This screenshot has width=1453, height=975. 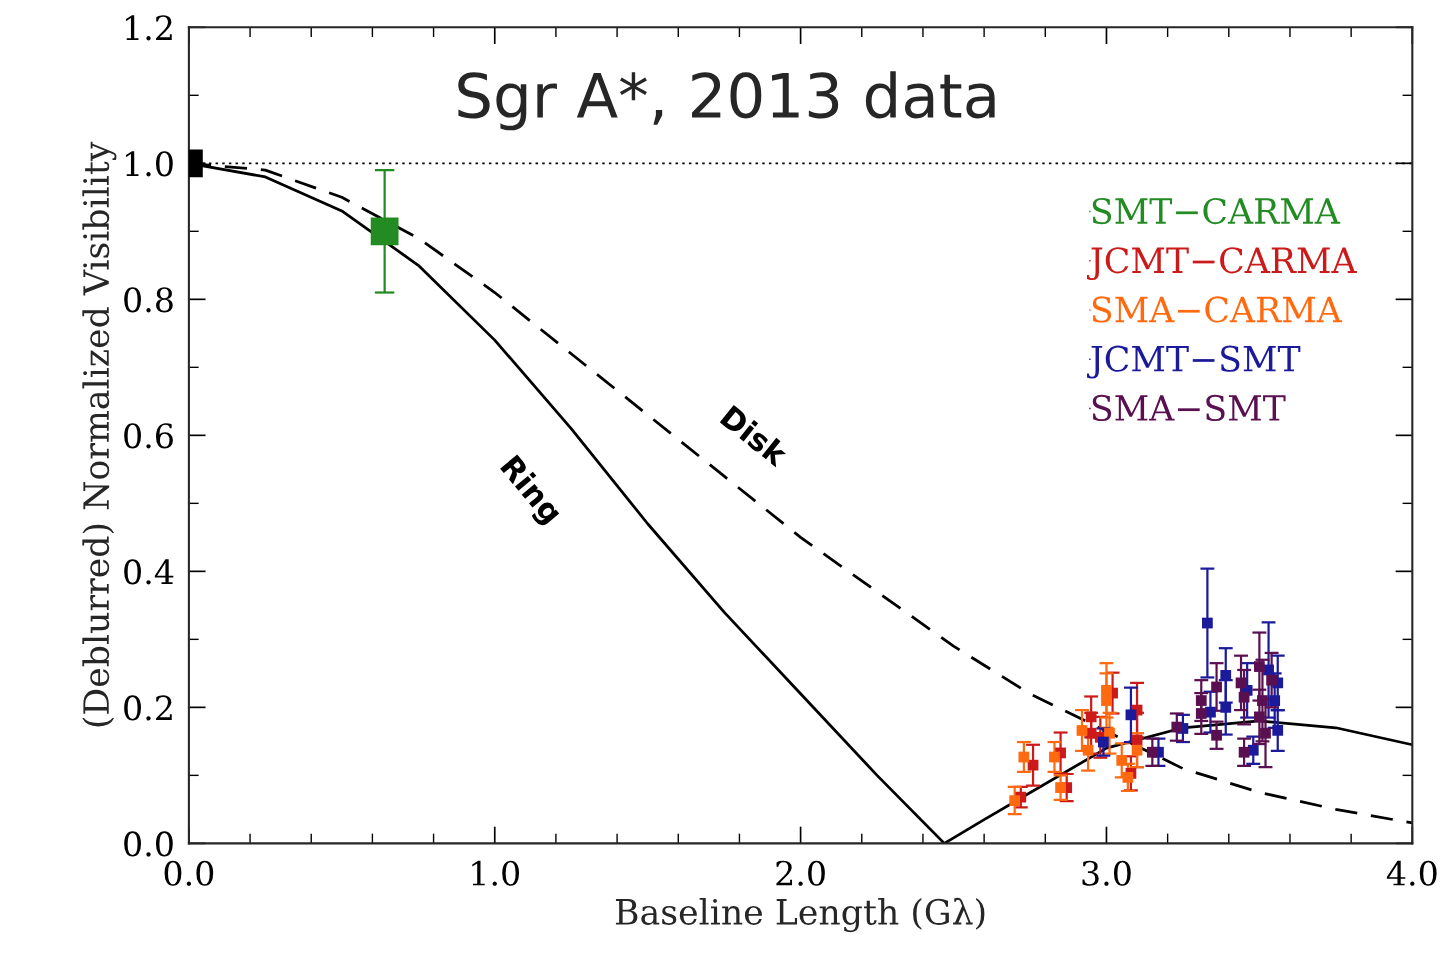 What do you see at coordinates (148, 436) in the screenshot?
I see `y-tick-label: 0.6` at bounding box center [148, 436].